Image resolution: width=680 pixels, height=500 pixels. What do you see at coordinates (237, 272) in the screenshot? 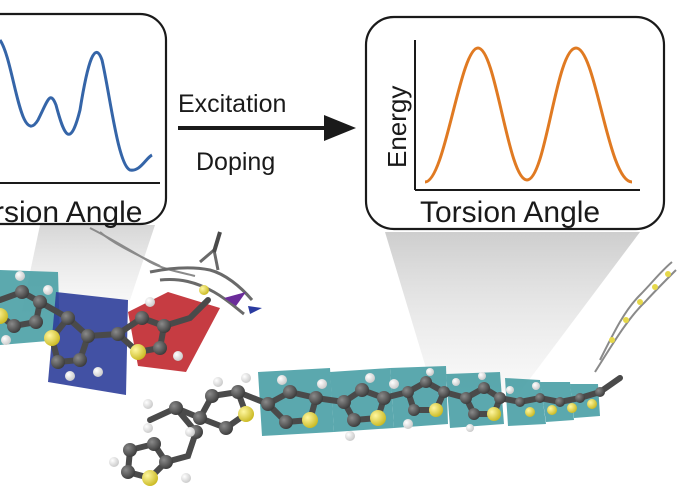
I see `twisted-fragment-accents` at bounding box center [237, 272].